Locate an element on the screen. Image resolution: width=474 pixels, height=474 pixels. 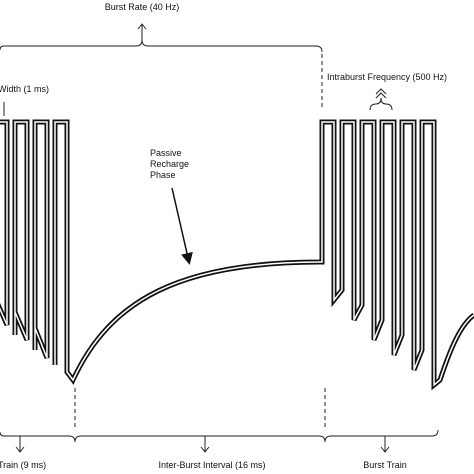
burst-rate-label: Burst Rate (40 Hz) is located at coordinates (142, 7).